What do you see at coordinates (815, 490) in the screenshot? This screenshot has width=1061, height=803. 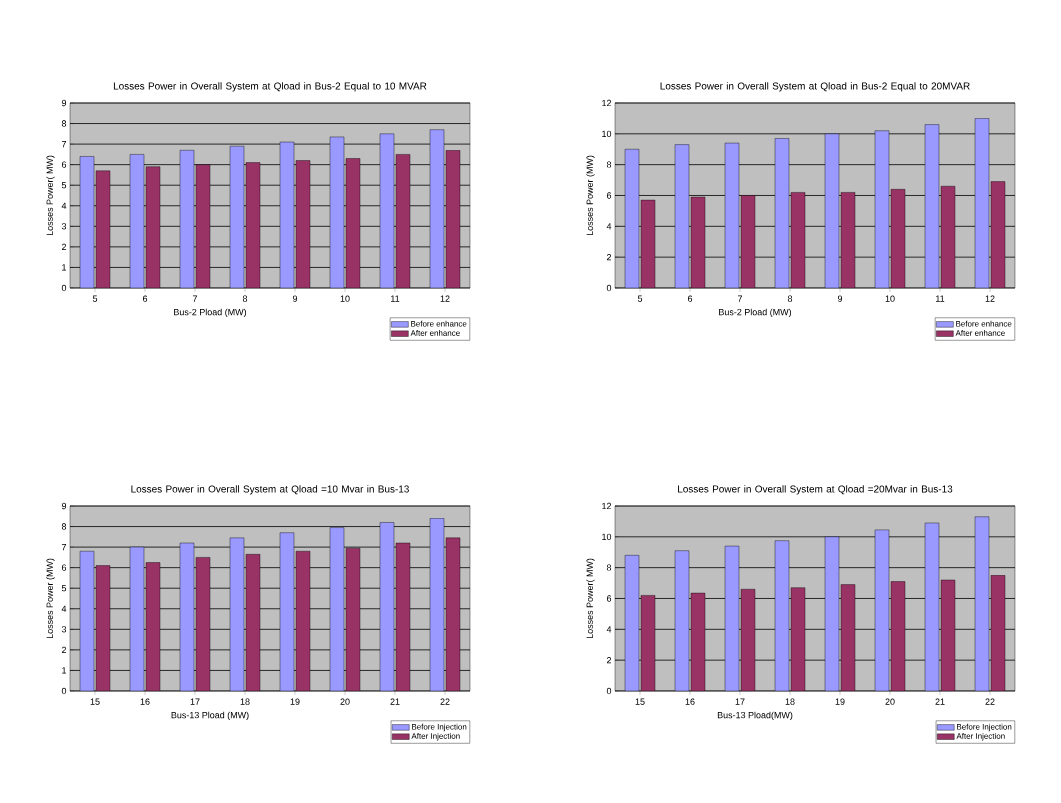 I see `chart-title: Losses Power in Overall System at Qload =20Mvar in Bus-13` at bounding box center [815, 490].